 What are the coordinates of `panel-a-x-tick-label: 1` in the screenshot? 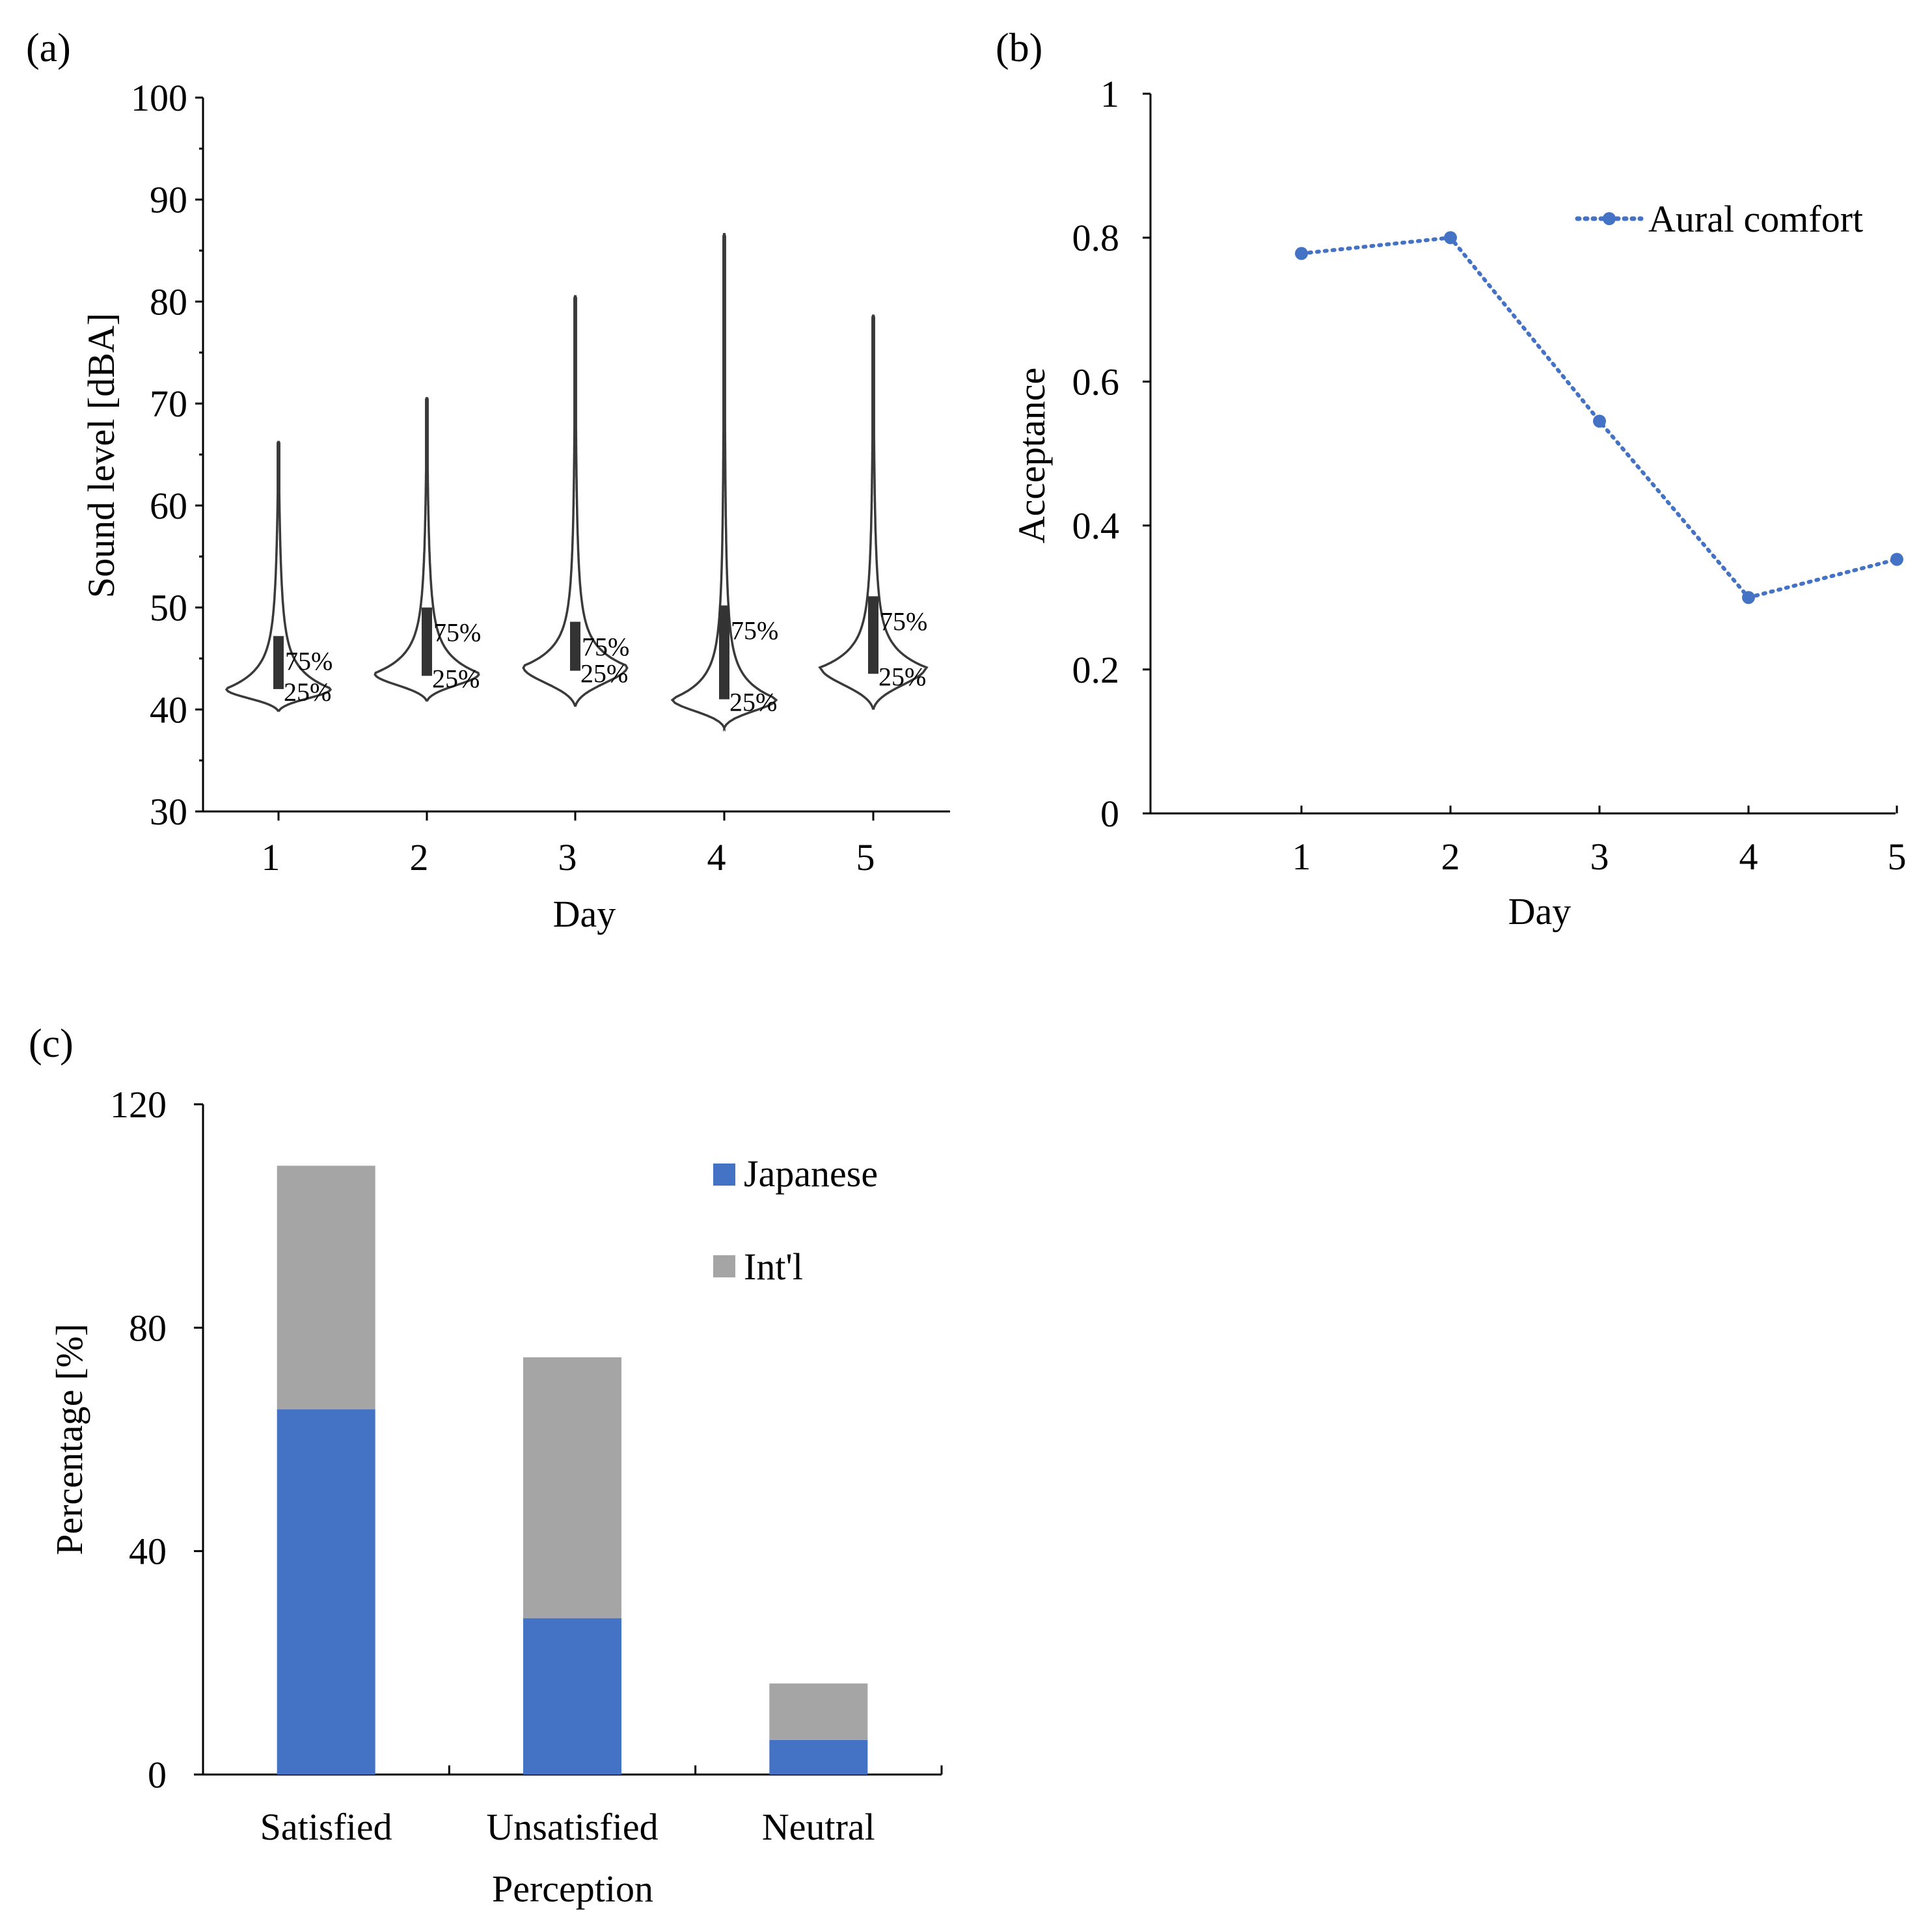 It's located at (271, 857).